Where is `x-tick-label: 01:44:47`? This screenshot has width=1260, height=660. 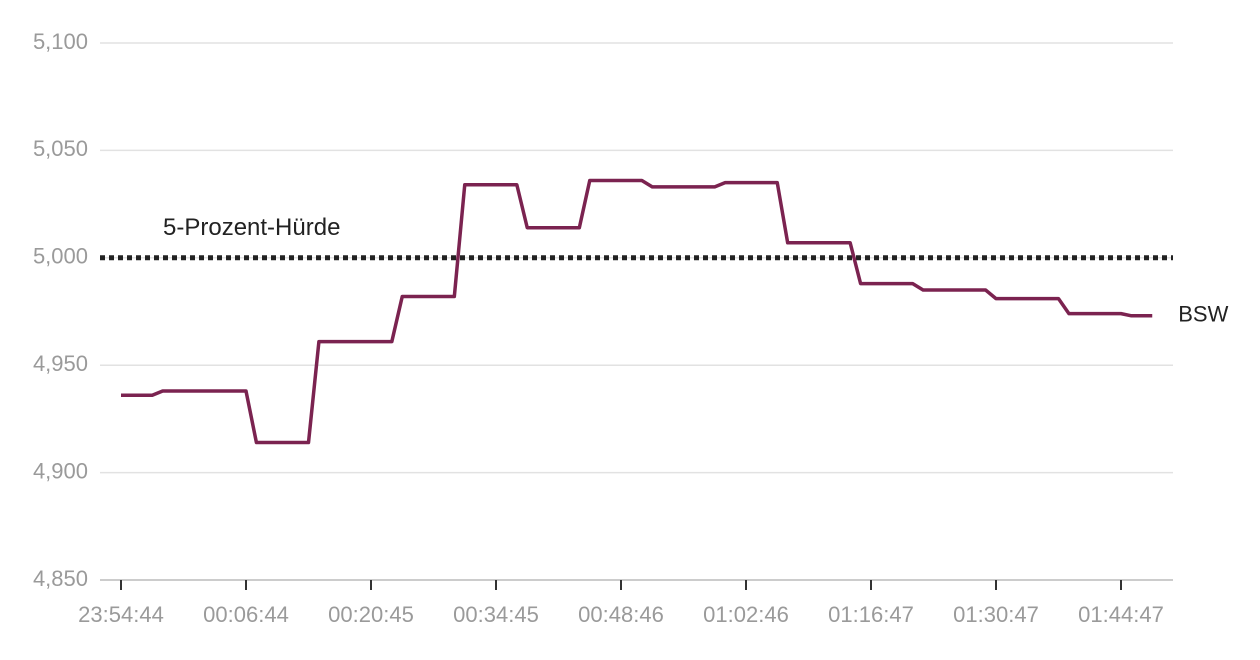
x-tick-label: 01:44:47 is located at coordinates (1121, 614).